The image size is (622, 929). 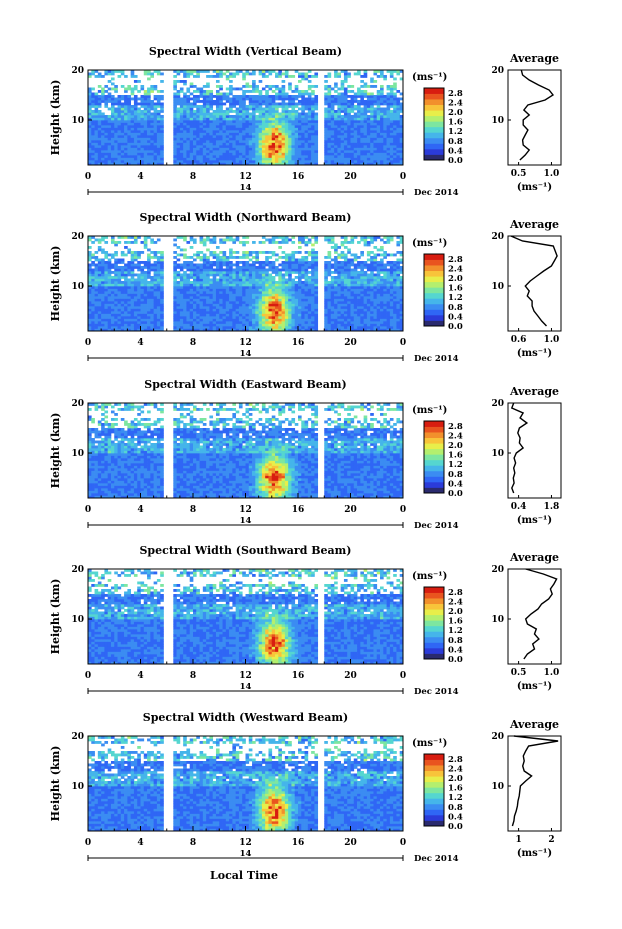 I want to click on average-height-label: 20, so click(x=497, y=71).